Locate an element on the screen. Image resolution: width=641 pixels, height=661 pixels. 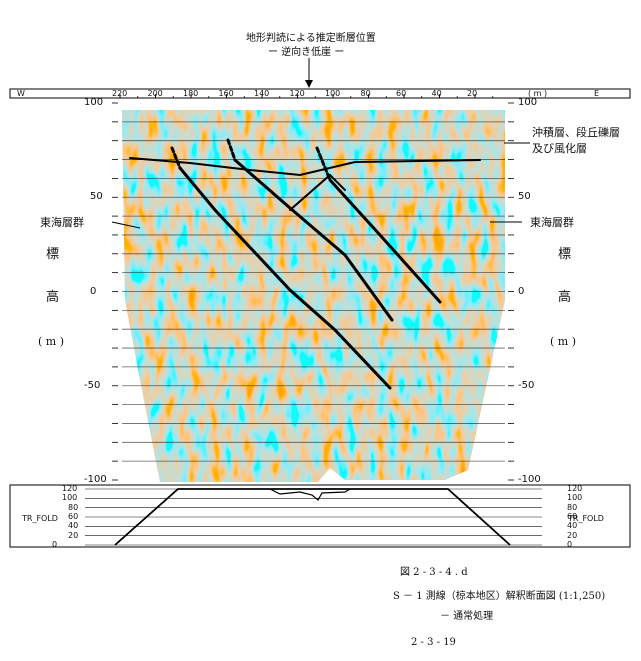
y-axis-right-label-unit: ( m ) is located at coordinates (563, 341).